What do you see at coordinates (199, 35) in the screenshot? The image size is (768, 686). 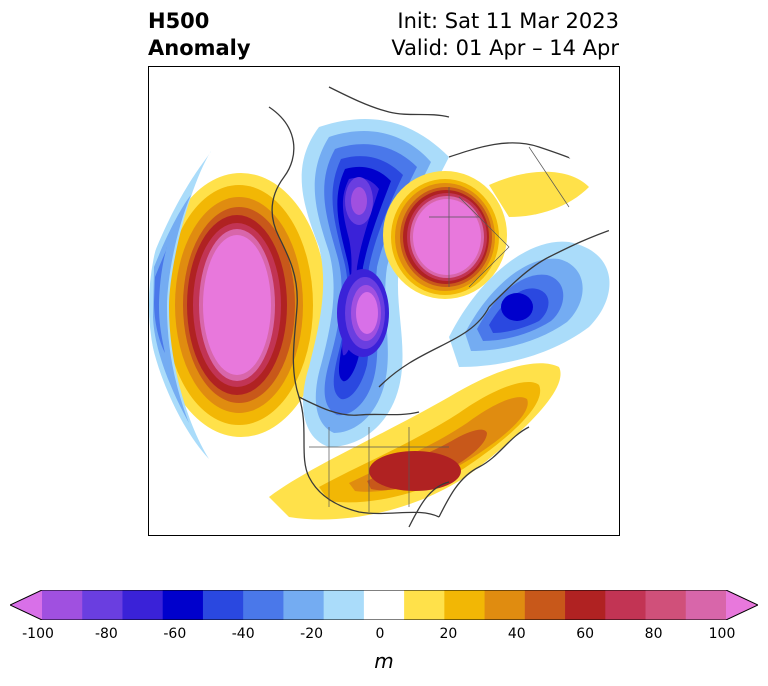 I see `map-title-left: H500 Anomaly` at bounding box center [199, 35].